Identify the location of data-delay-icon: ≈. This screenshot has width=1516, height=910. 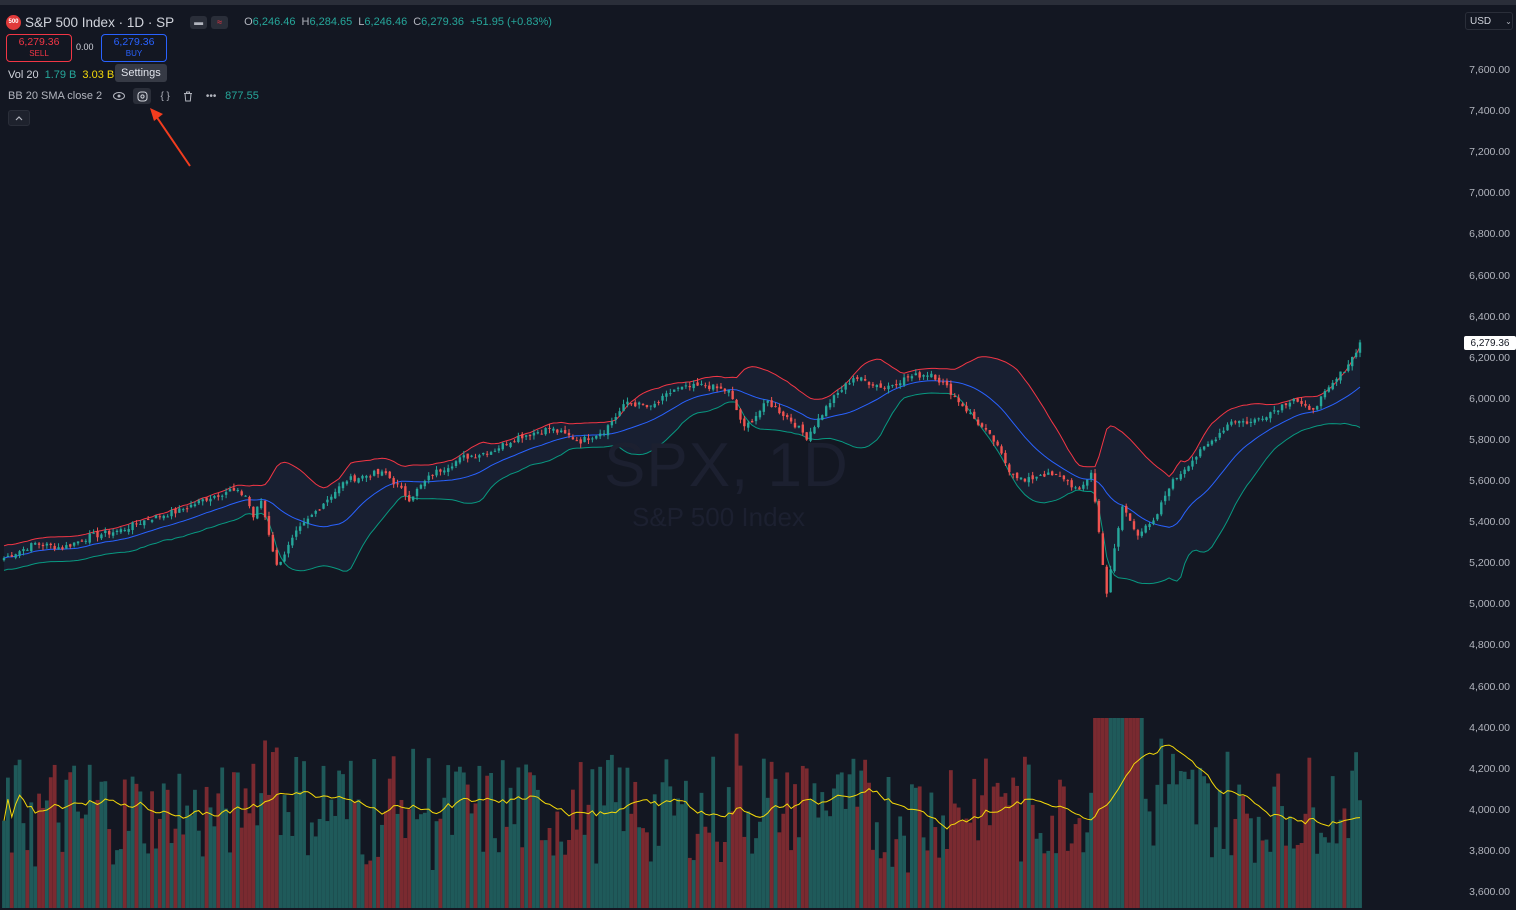
(220, 22).